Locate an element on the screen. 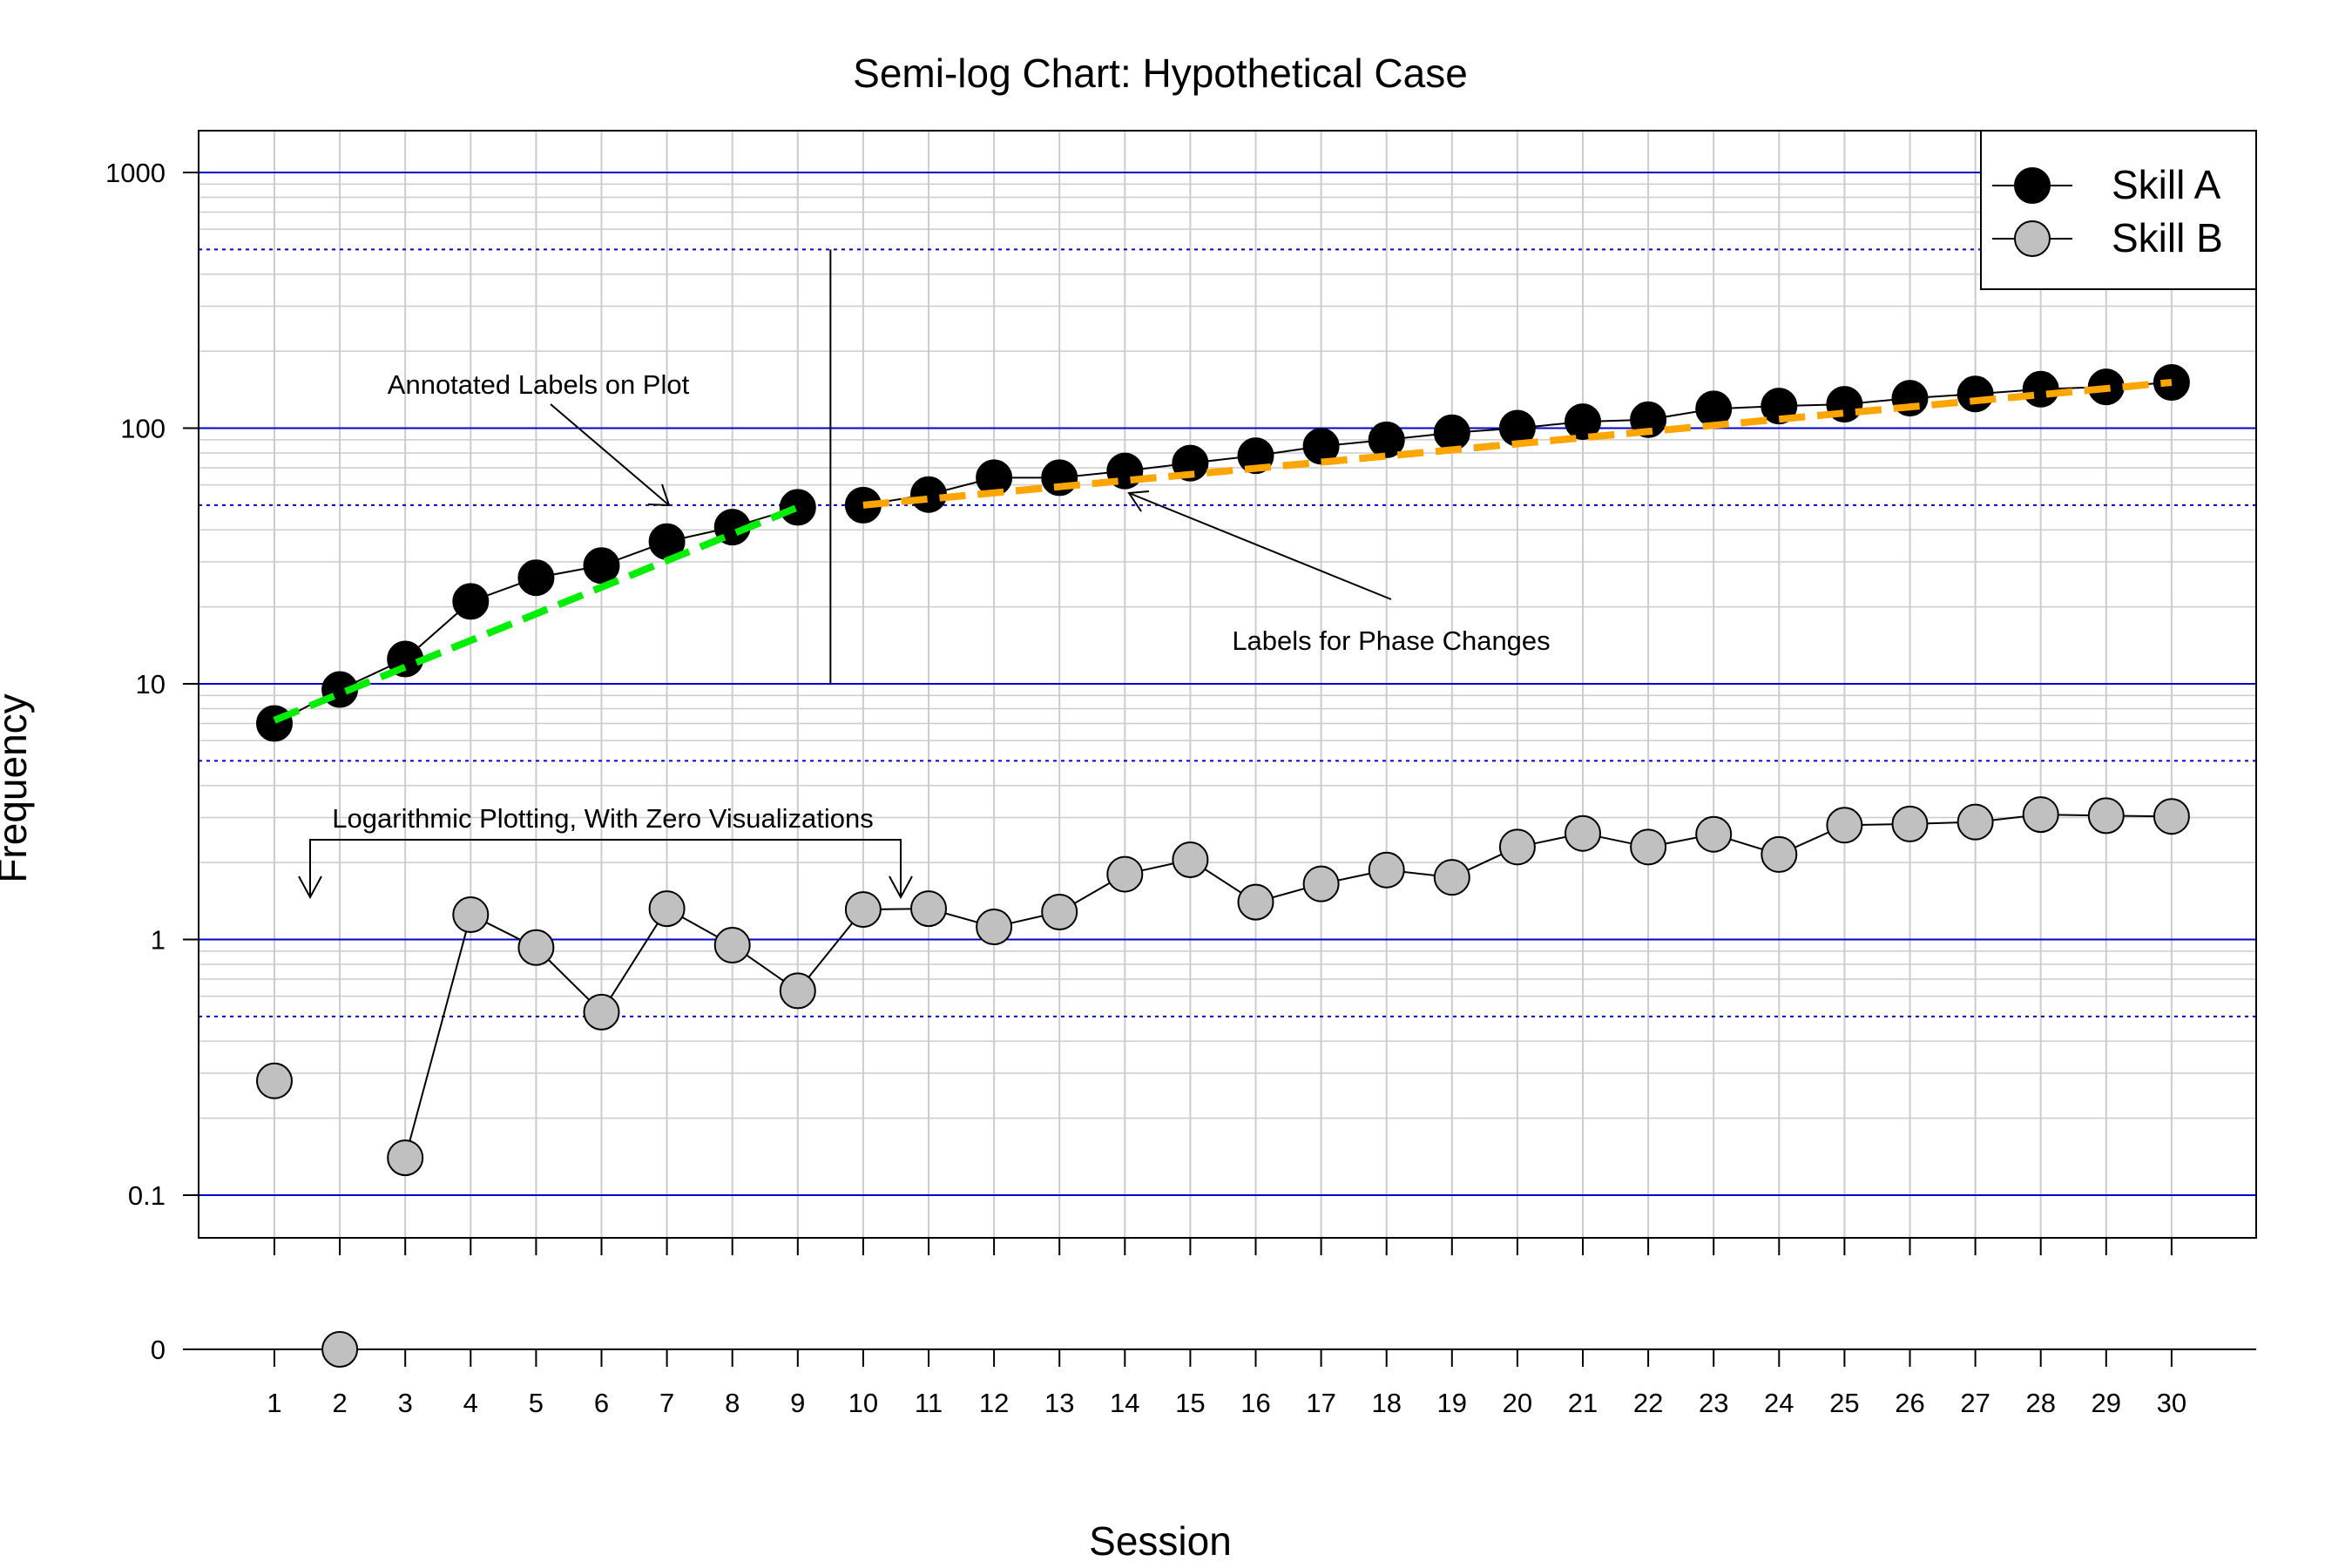  x-tick-label: 21 is located at coordinates (1583, 1403).